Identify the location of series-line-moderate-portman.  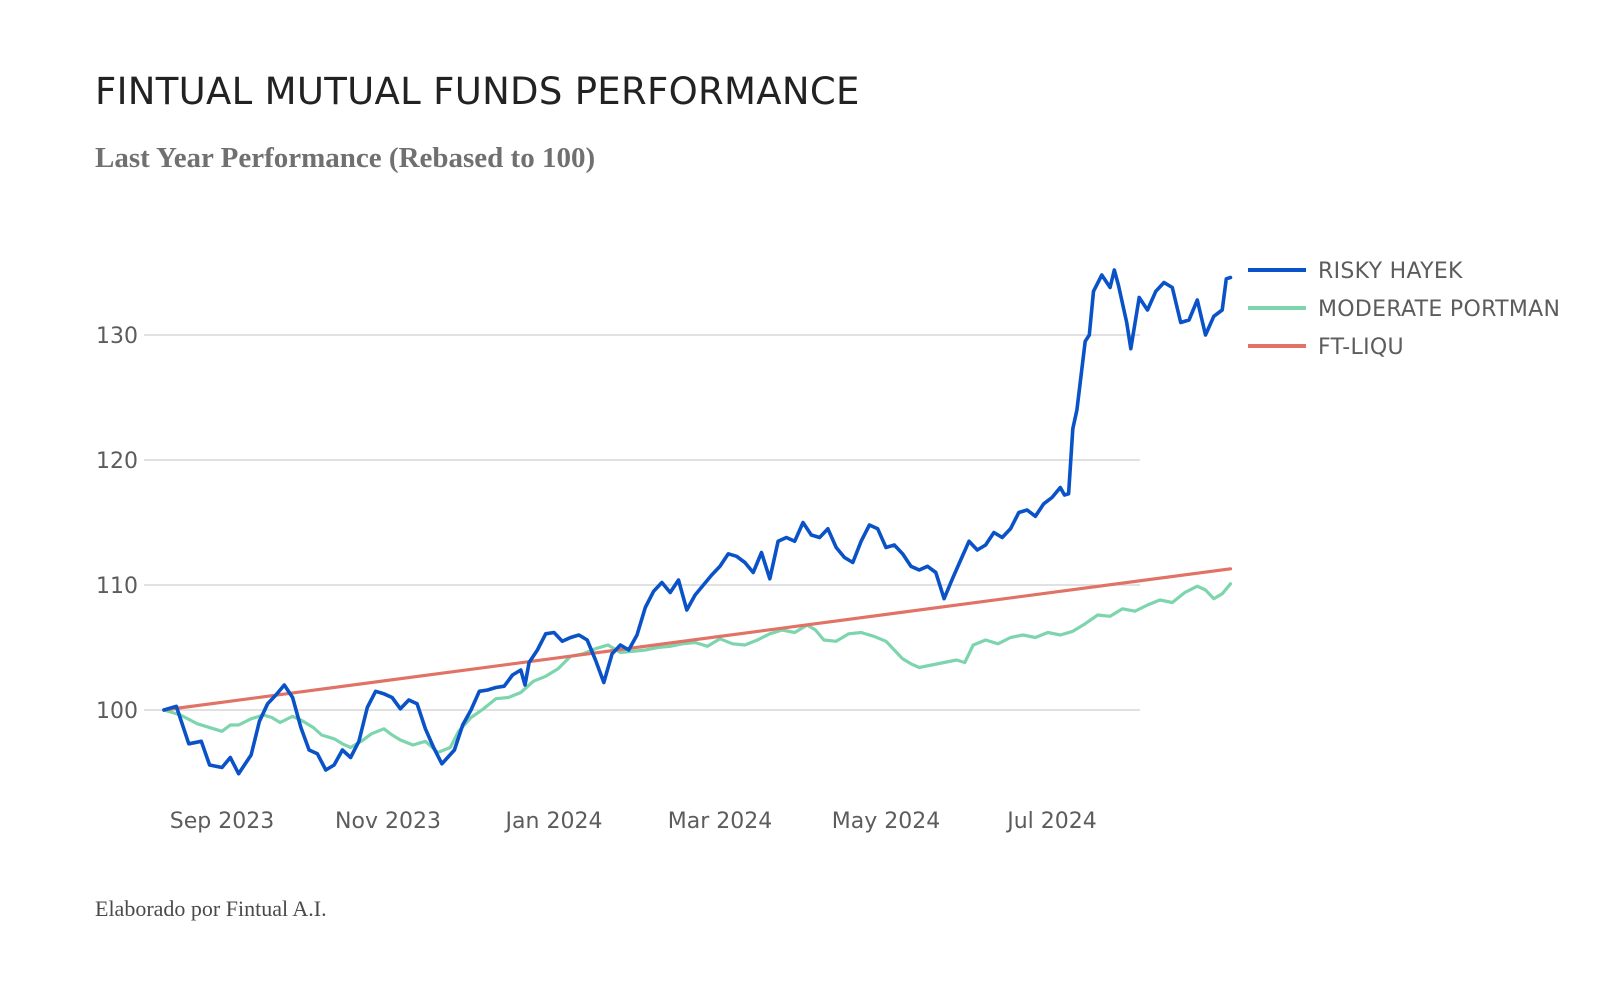
(697, 668).